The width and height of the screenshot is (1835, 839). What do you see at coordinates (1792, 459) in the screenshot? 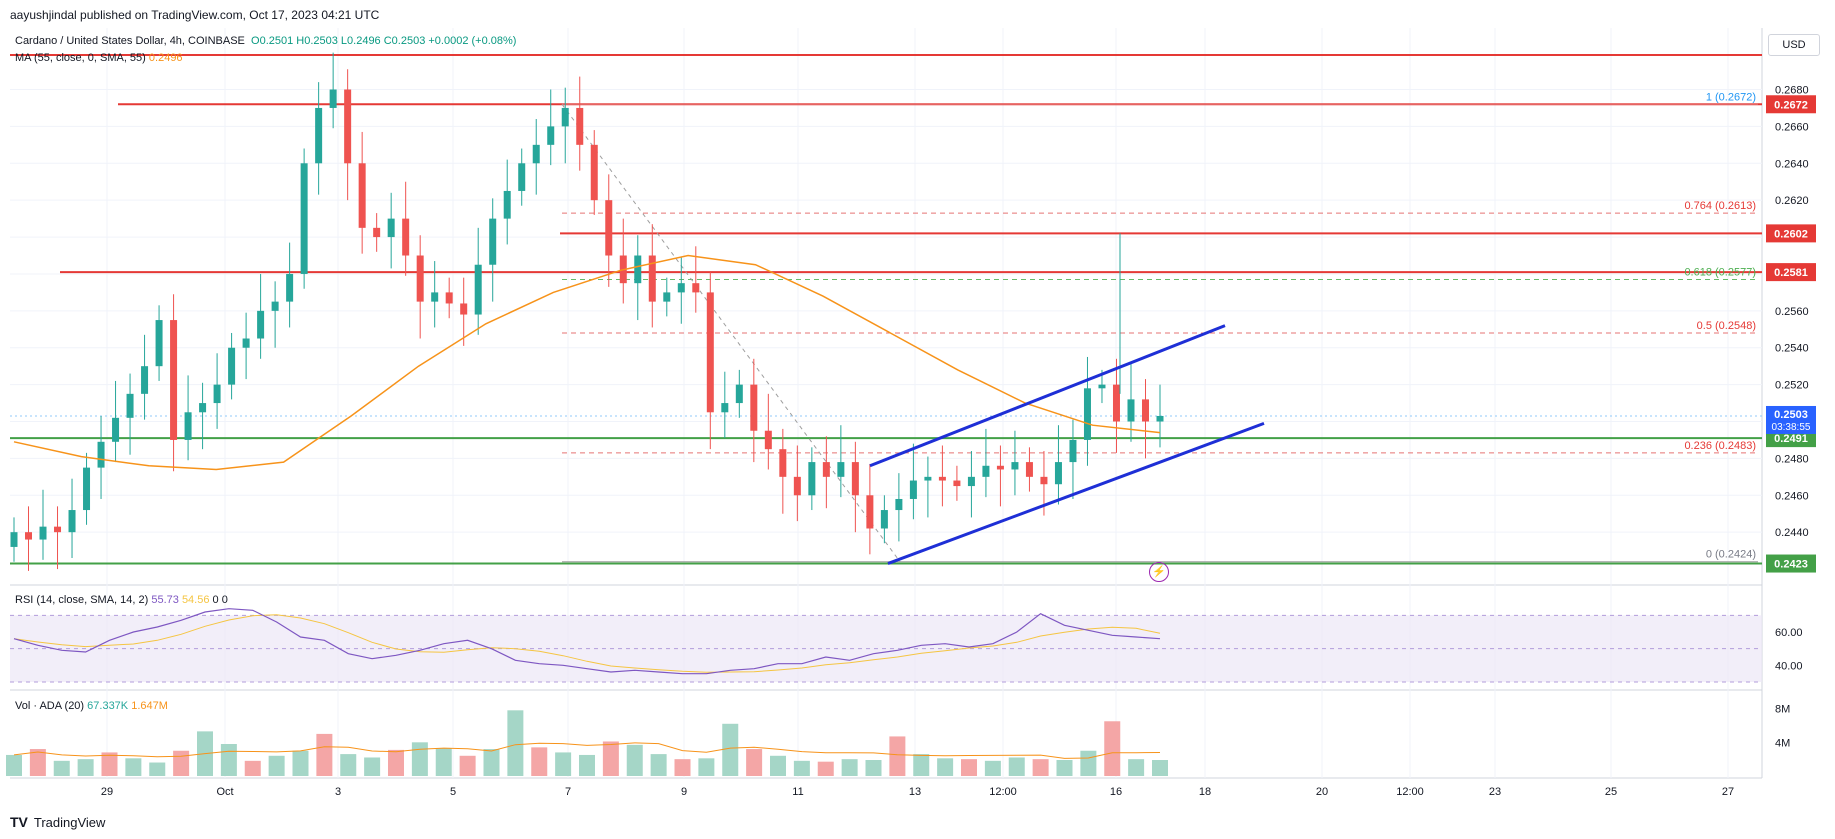
I see `y-tick-label: 0.2480` at bounding box center [1792, 459].